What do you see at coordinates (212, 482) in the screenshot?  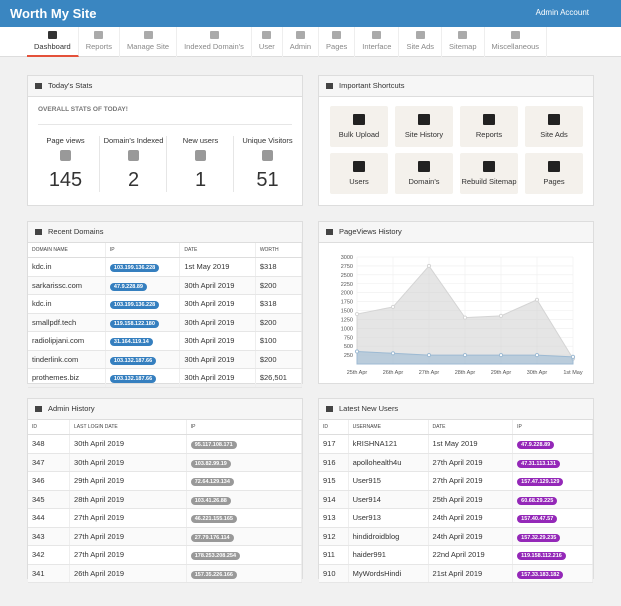 I see `ip-badge: 72.64.129.134` at bounding box center [212, 482].